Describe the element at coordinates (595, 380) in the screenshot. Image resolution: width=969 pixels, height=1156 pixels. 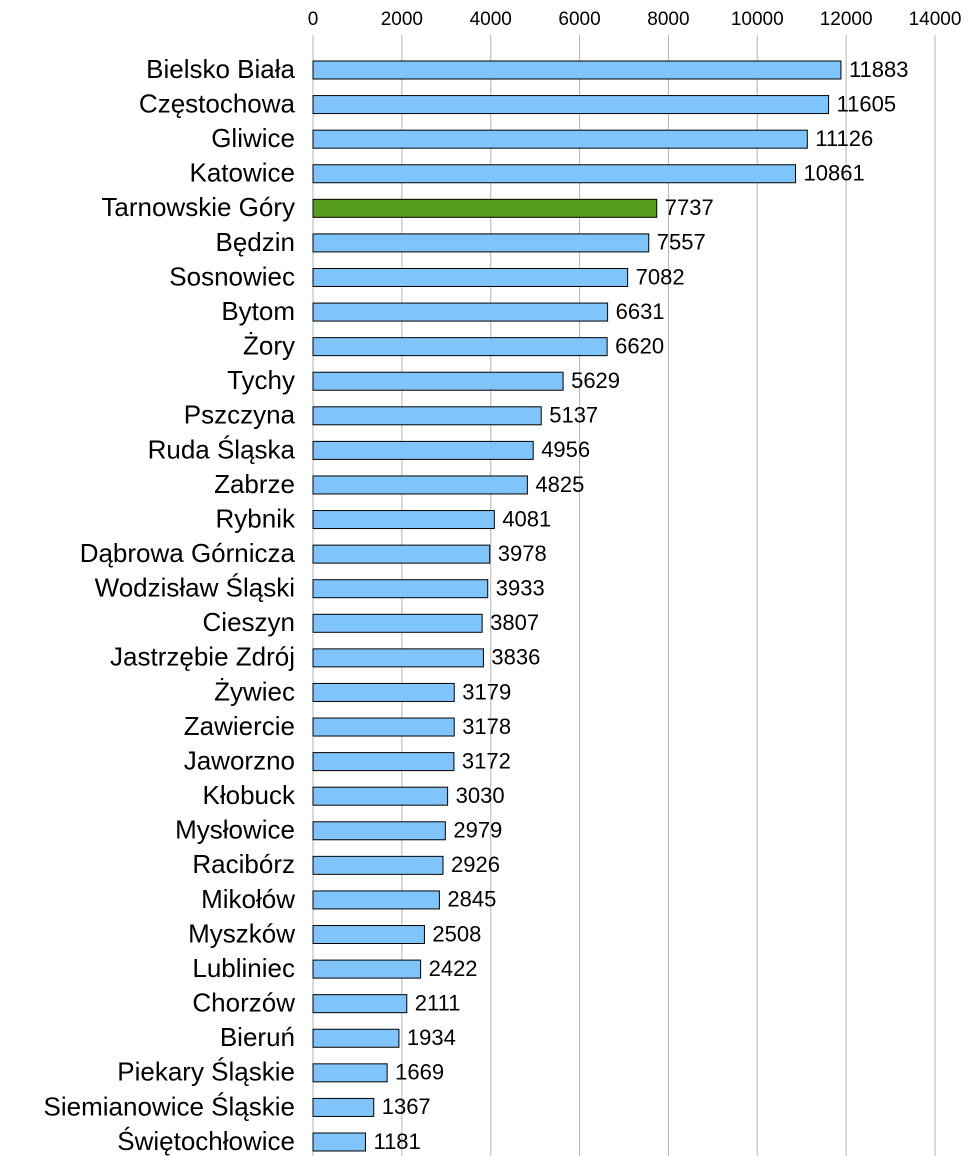
I see `value-label: 5629` at that location.